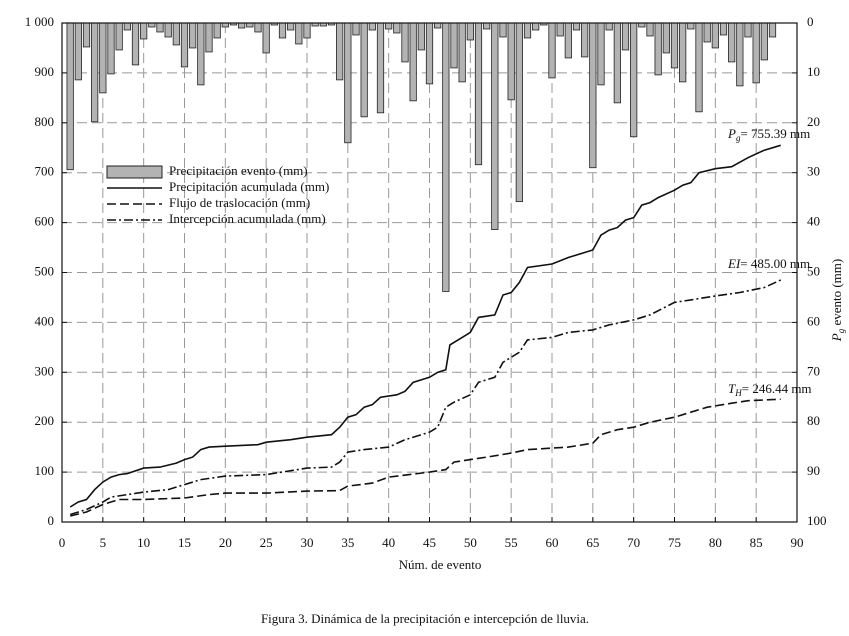  What do you see at coordinates (813, 420) in the screenshot?
I see `y2-tick-label: 80` at bounding box center [813, 420].